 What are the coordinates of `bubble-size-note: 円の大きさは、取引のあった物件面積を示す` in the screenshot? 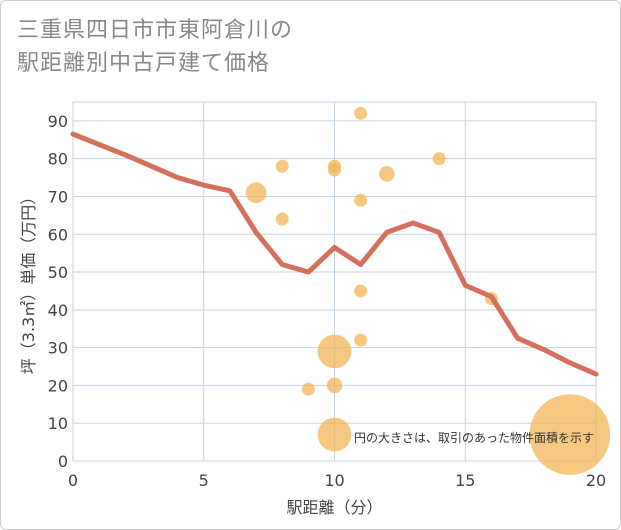 It's located at (474, 437).